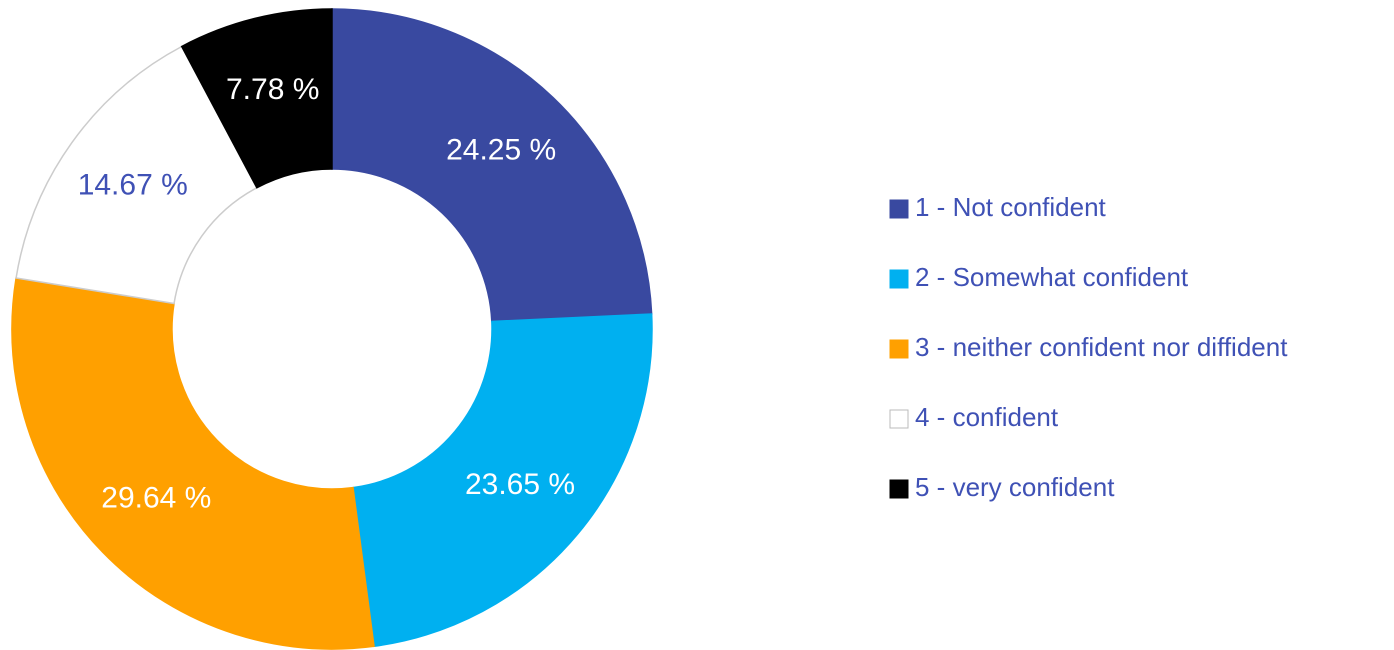 The image size is (1394, 650). What do you see at coordinates (987, 417) in the screenshot?
I see `legend-label: 4 - confident` at bounding box center [987, 417].